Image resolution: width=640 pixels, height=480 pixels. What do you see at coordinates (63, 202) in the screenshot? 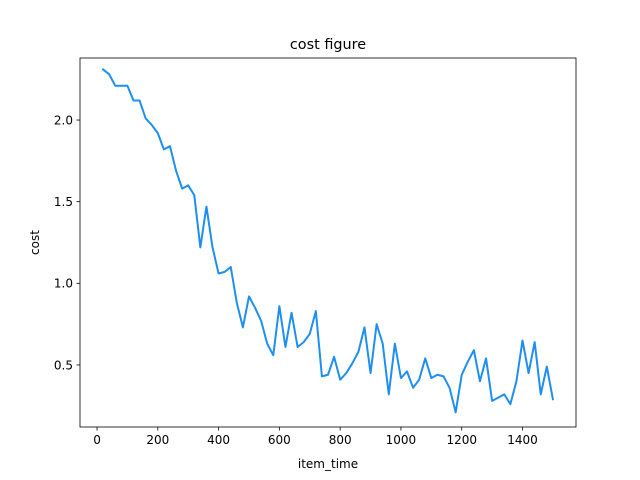
I see `y-tick-label: 1.5` at bounding box center [63, 202].